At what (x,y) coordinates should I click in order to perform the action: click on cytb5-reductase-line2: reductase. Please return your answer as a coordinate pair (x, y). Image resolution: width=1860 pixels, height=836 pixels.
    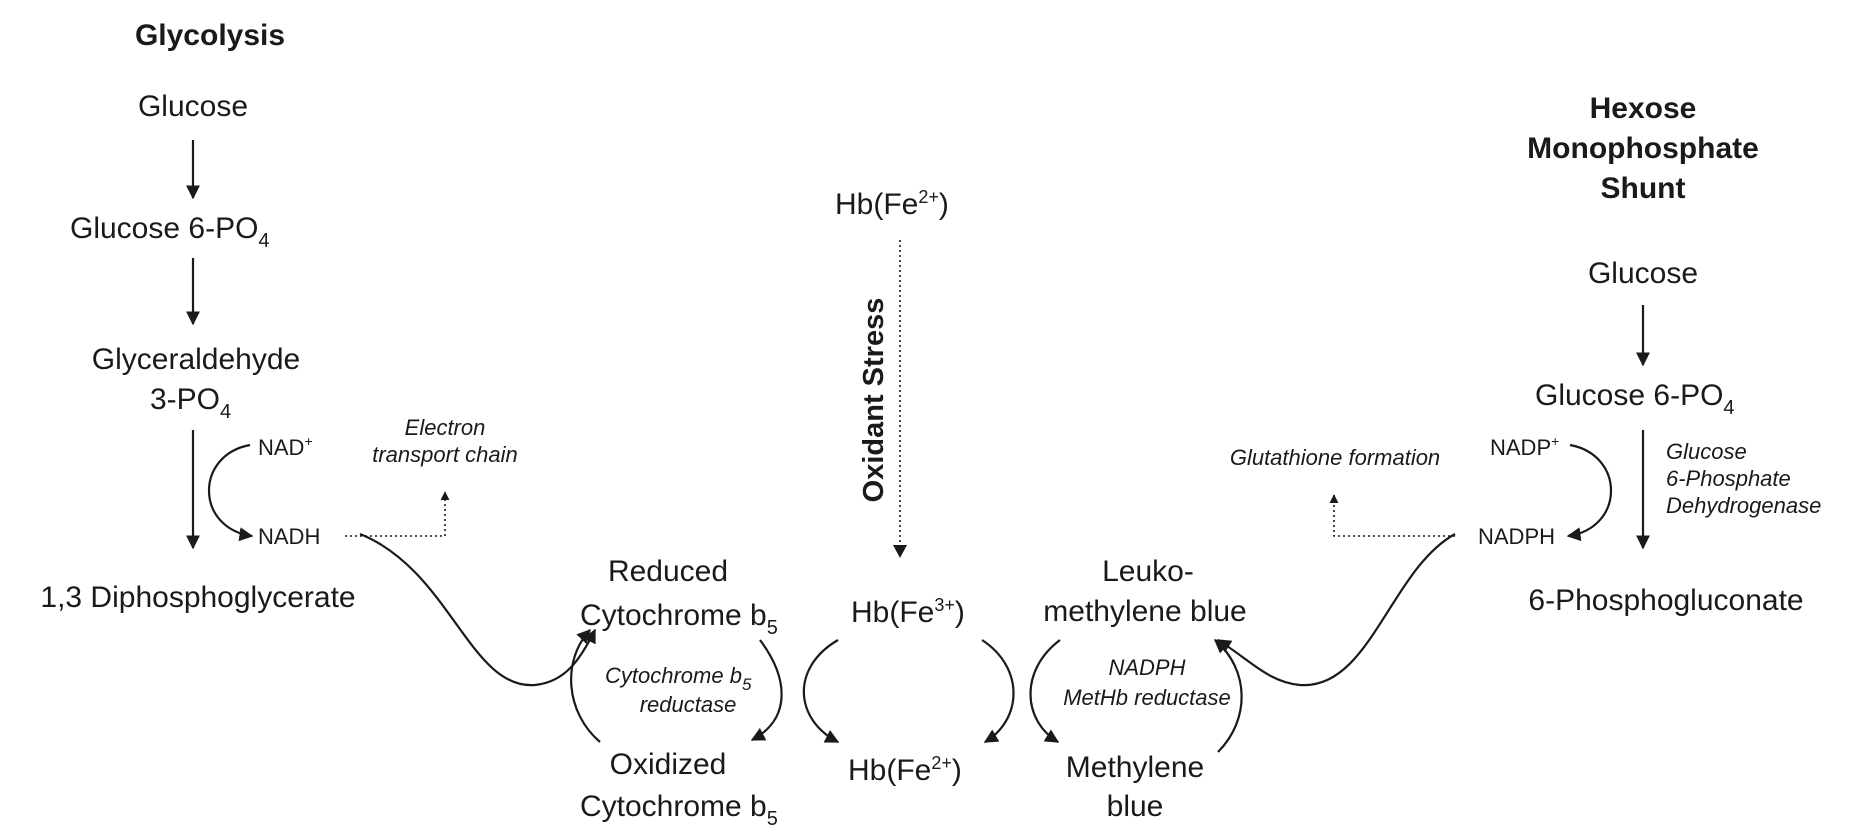
    Looking at the image, I should click on (688, 704).